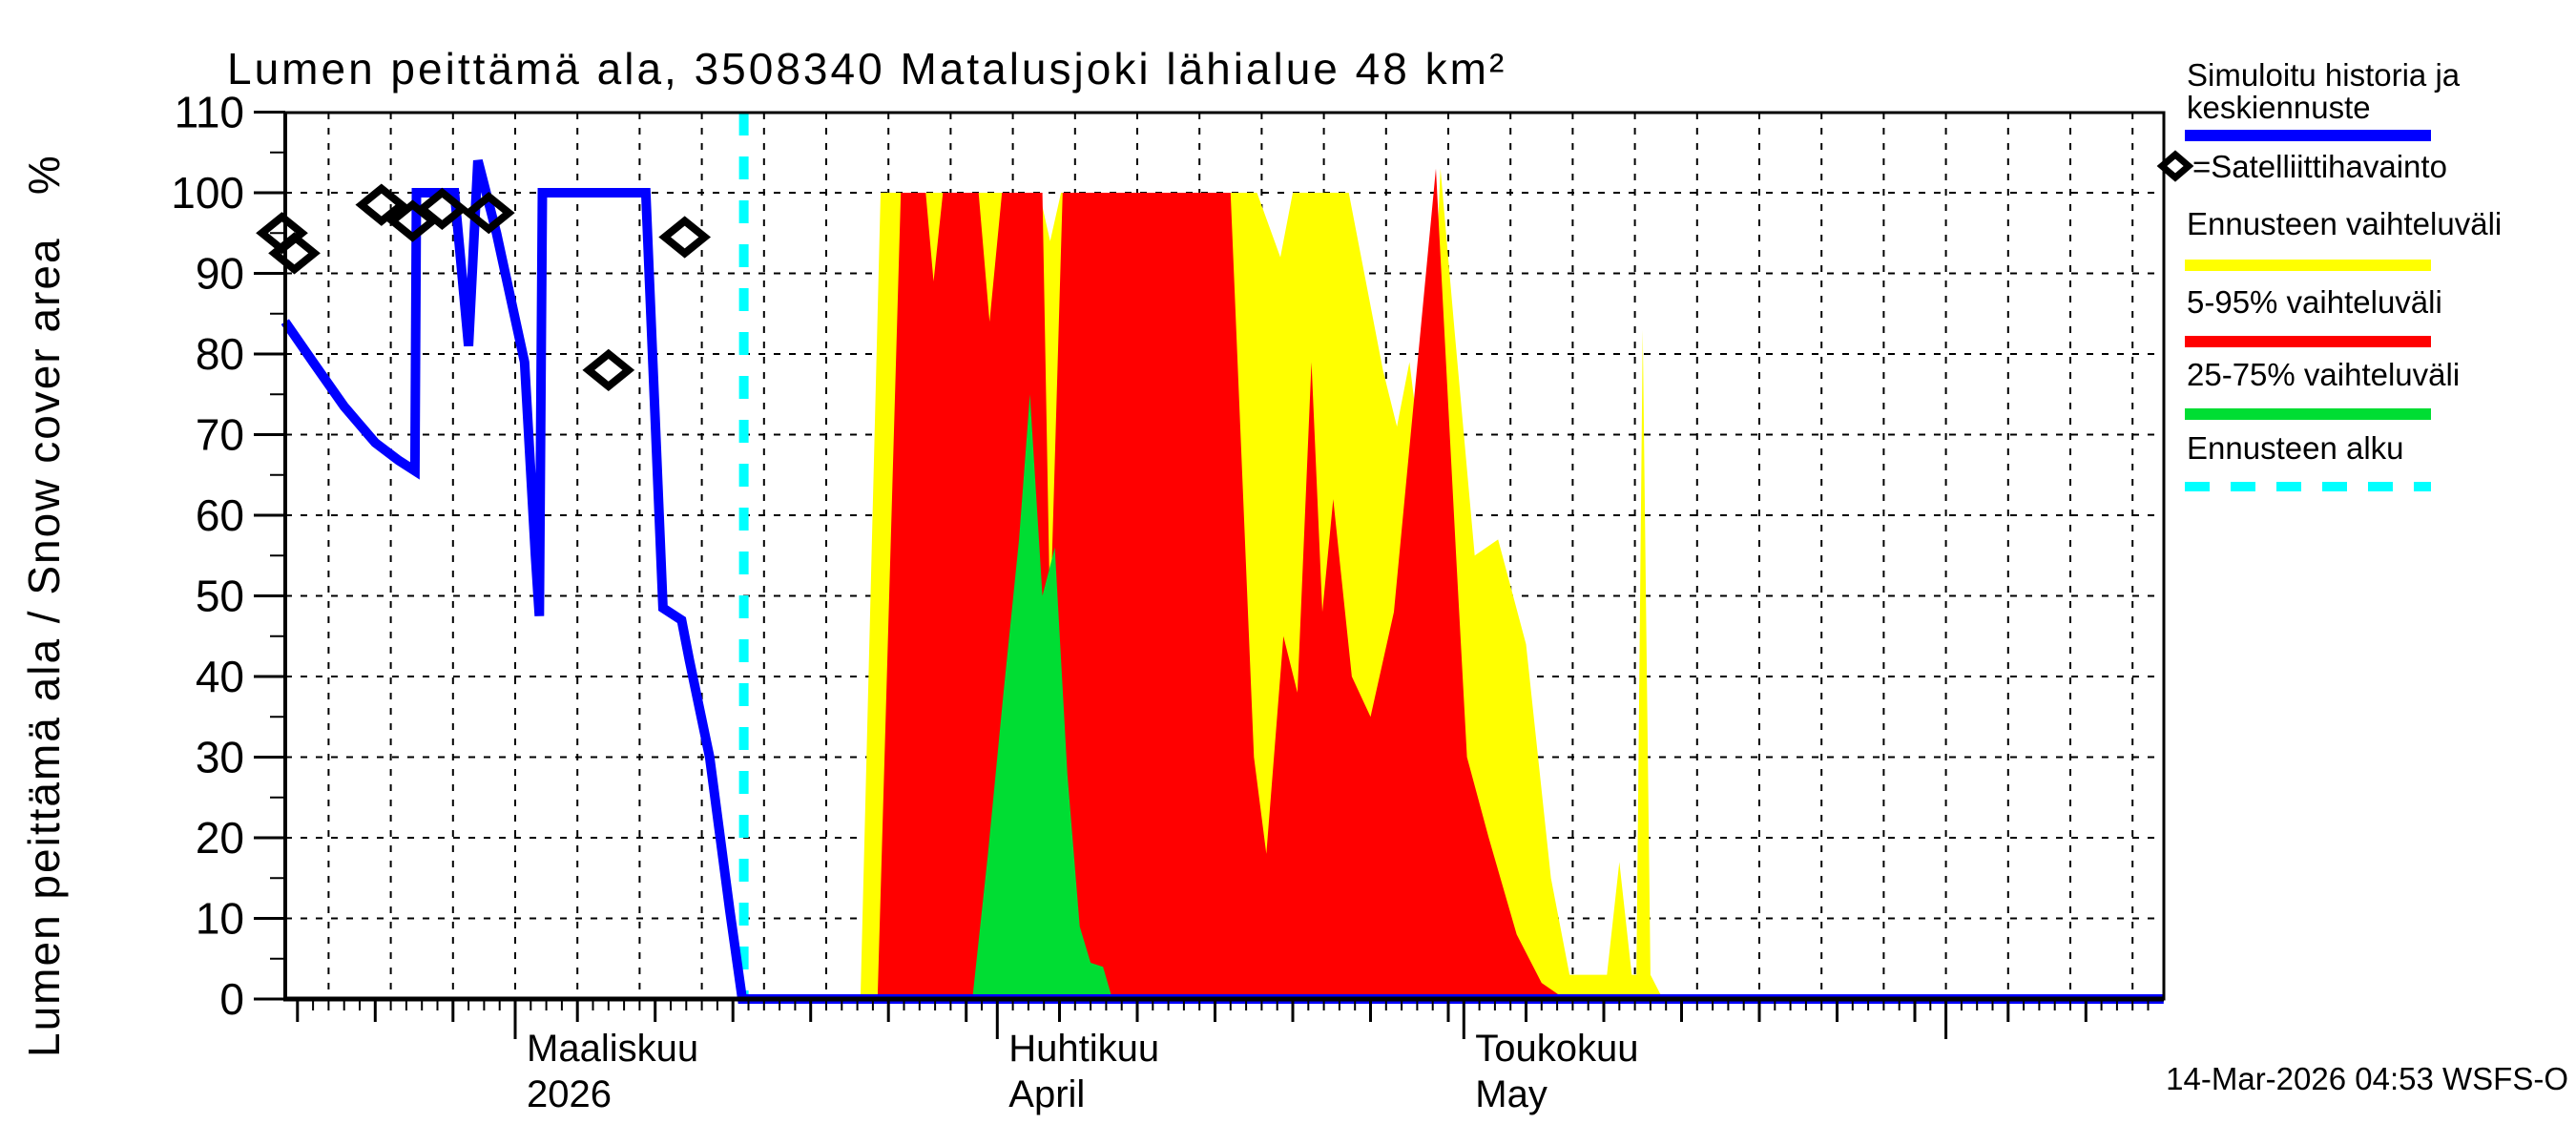 This screenshot has width=2576, height=1145. I want to click on svg-text: Maaliskuu, so click(612, 1049).